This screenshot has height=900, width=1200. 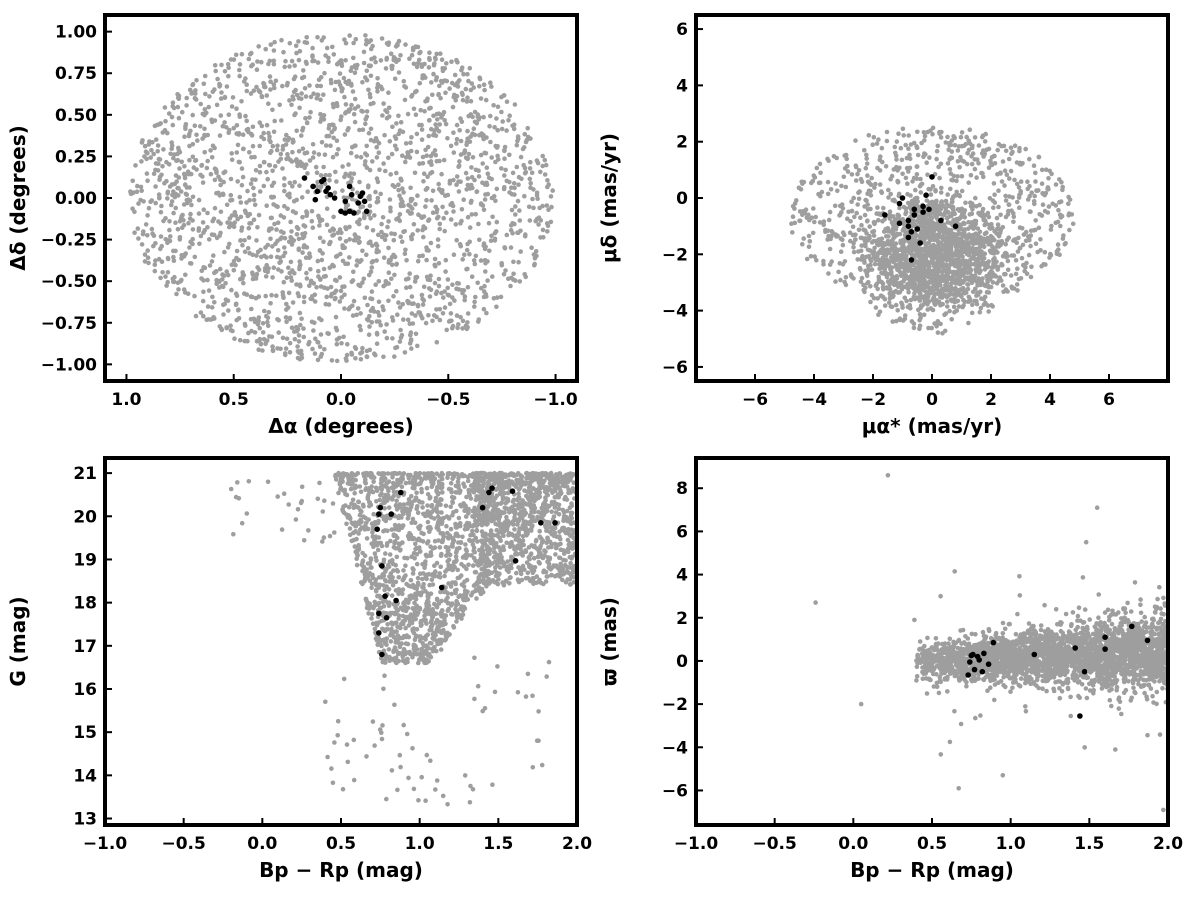 What do you see at coordinates (941, 220) in the screenshot?
I see `member-star-point` at bounding box center [941, 220].